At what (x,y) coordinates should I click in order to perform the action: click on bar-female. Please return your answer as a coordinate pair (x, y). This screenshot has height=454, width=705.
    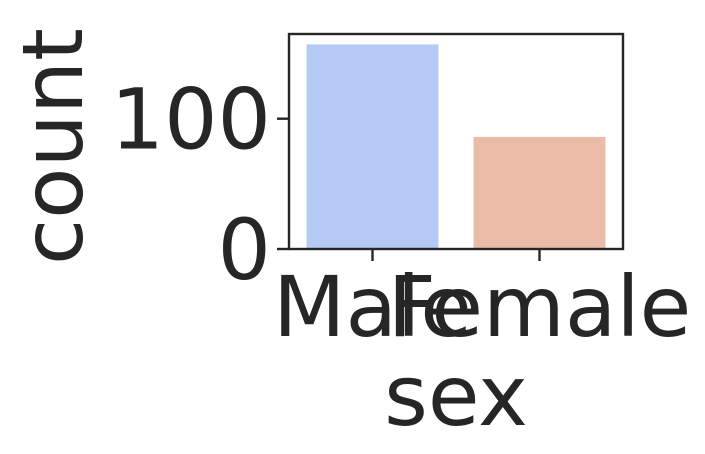
    Looking at the image, I should click on (539, 192).